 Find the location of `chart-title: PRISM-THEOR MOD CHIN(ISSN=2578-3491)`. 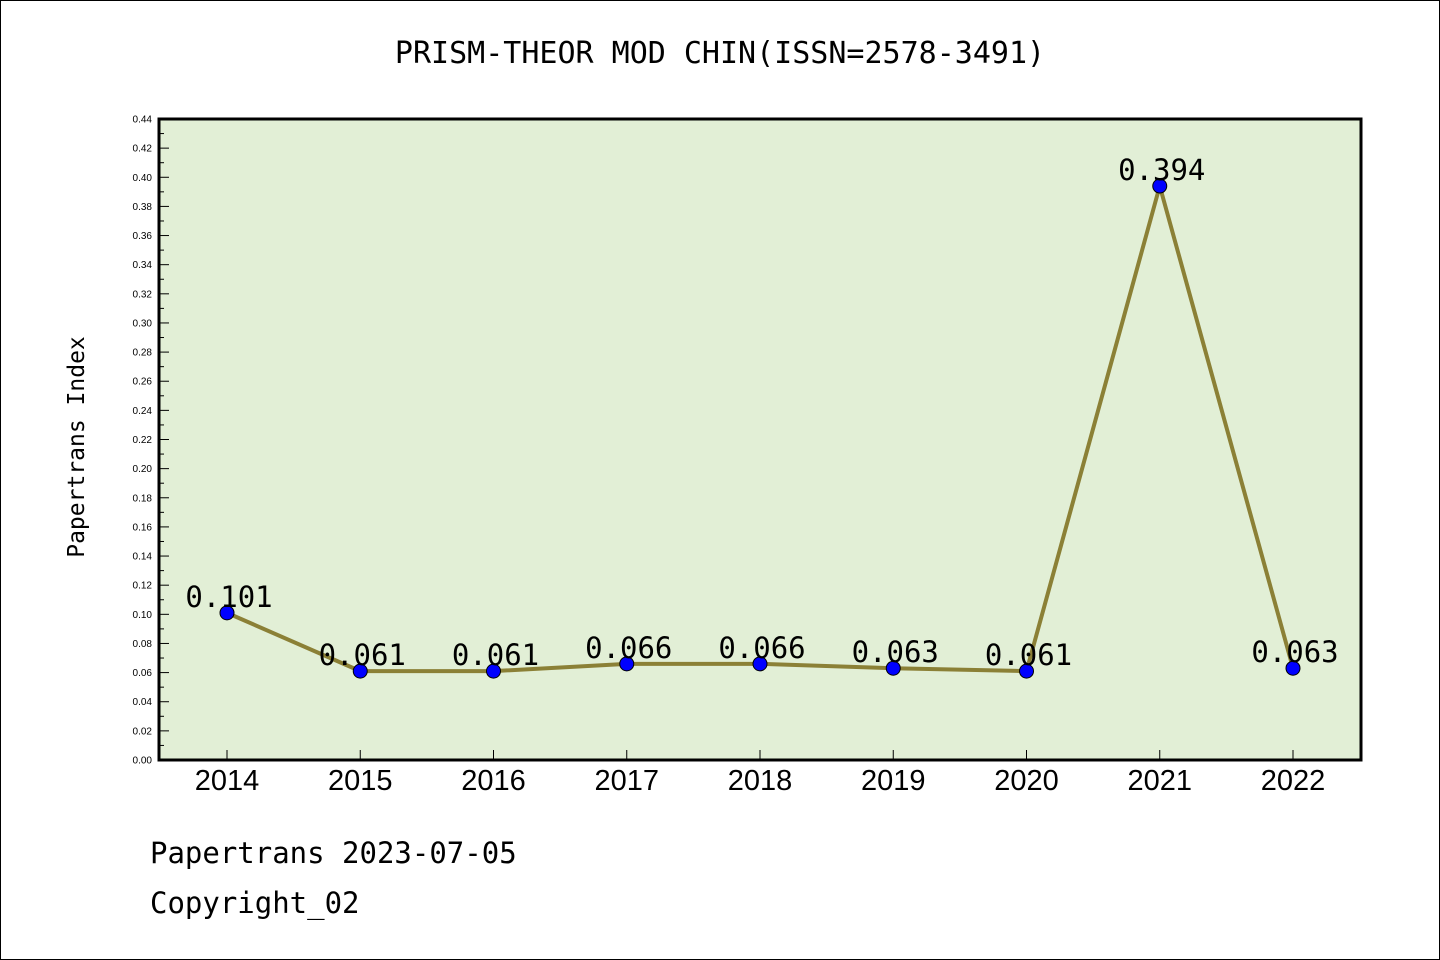

chart-title: PRISM-THEOR MOD CHIN(ISSN=2578-3491) is located at coordinates (720, 53).